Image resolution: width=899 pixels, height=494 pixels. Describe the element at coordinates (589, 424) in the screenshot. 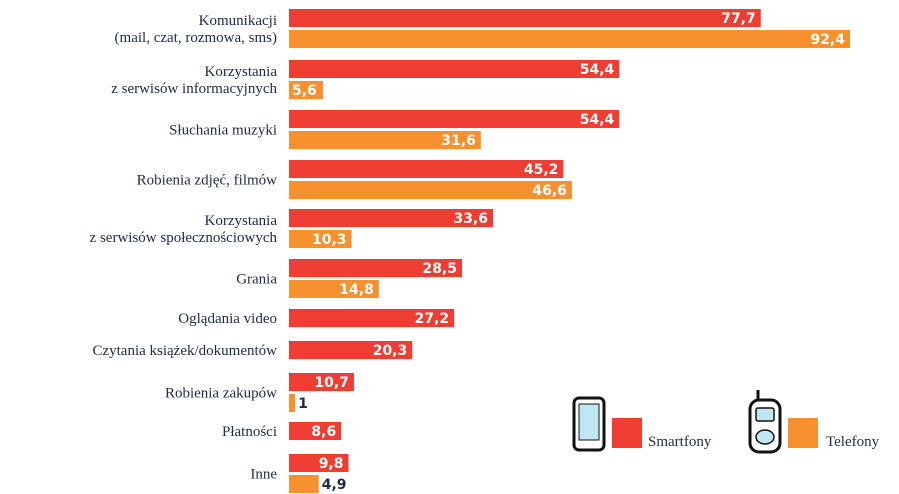

I see `smartphone-icon` at that location.